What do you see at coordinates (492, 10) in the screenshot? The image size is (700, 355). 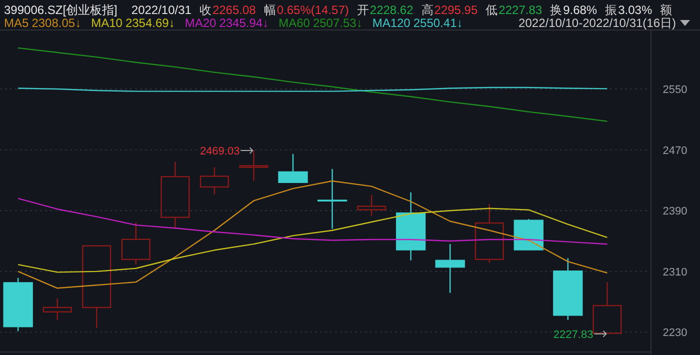 I see `text: 低` at bounding box center [492, 10].